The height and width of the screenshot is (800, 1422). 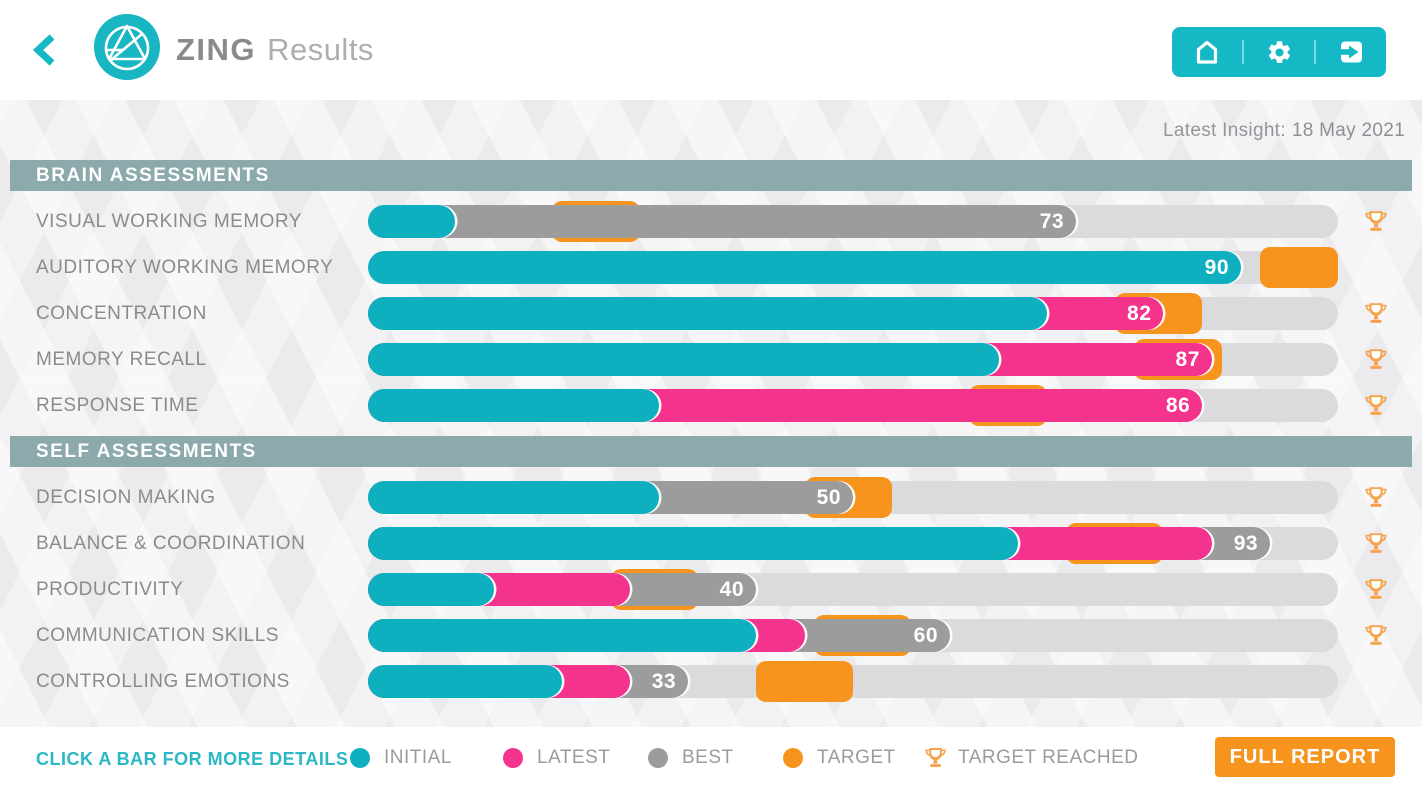 What do you see at coordinates (708, 757) in the screenshot?
I see `legend-label: BEST` at bounding box center [708, 757].